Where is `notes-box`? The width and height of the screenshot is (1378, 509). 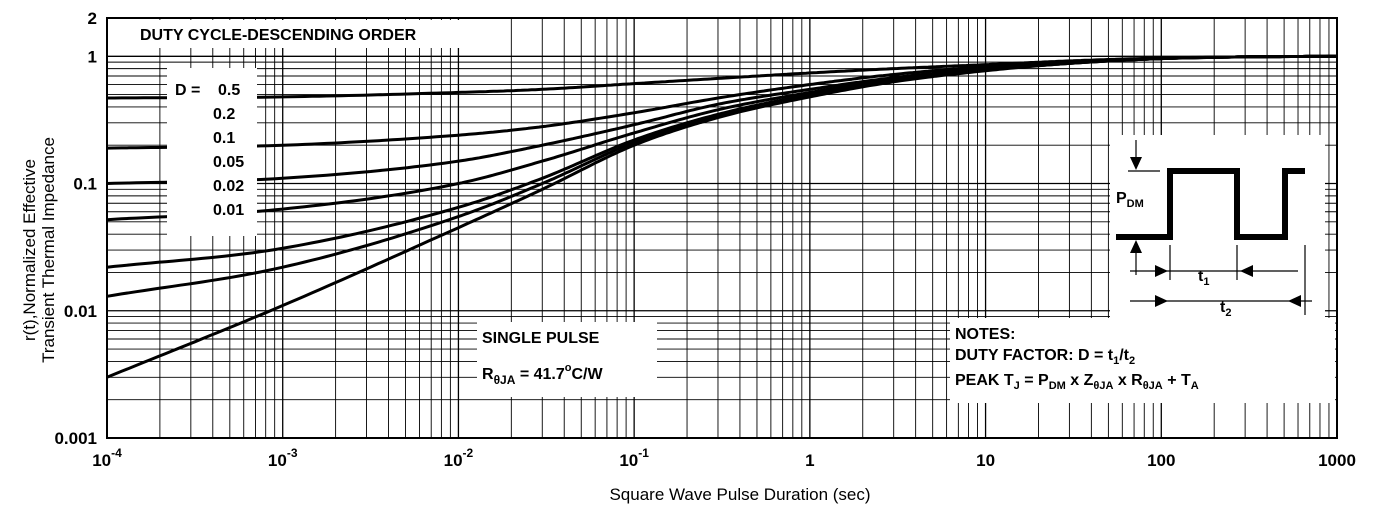 notes-box is located at coordinates (1142, 360).